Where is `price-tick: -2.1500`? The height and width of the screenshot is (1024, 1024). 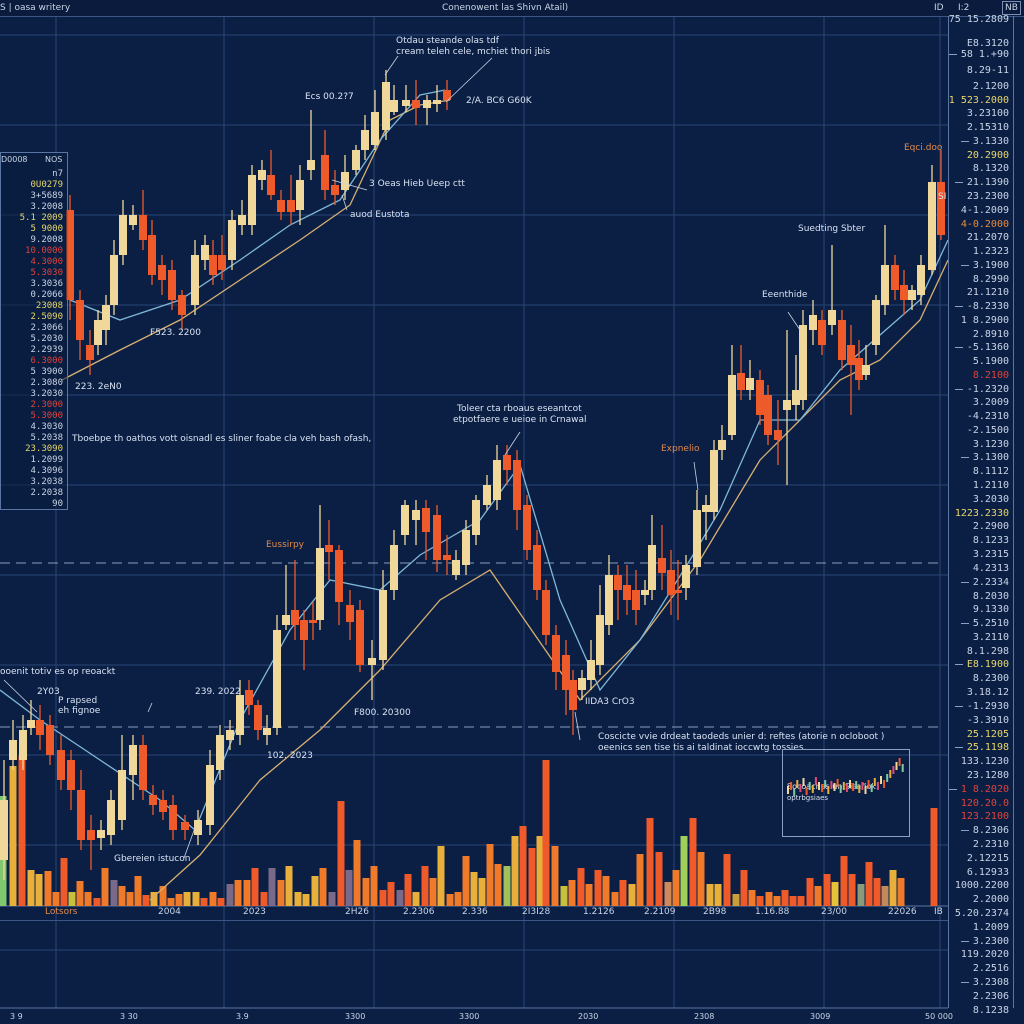
price-tick: -2.1500 is located at coordinates (987, 430).